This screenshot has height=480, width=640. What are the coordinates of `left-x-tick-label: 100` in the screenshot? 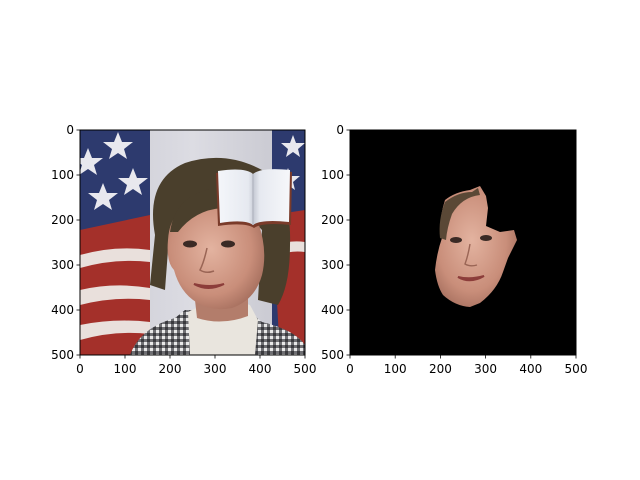 It's located at (125, 369).